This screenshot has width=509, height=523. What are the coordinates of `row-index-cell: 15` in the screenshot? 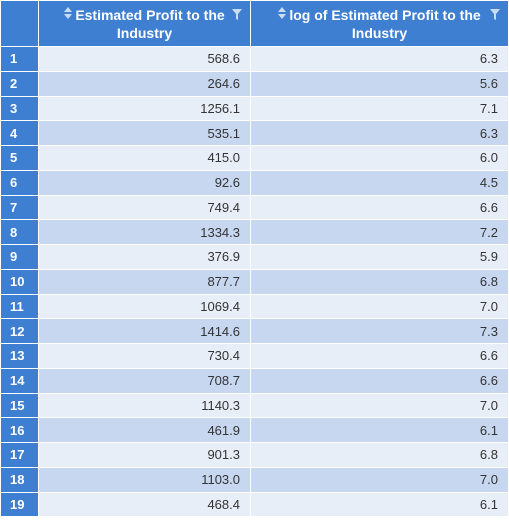 It's located at (19, 405).